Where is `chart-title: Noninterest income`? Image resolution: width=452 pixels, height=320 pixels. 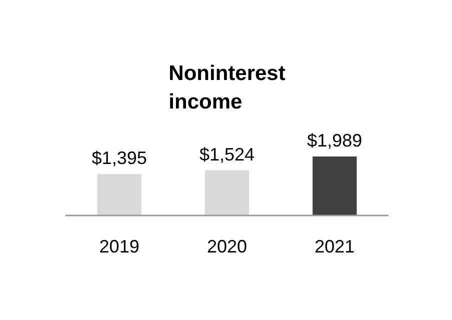
chart-title: Noninterest income is located at coordinates (227, 88).